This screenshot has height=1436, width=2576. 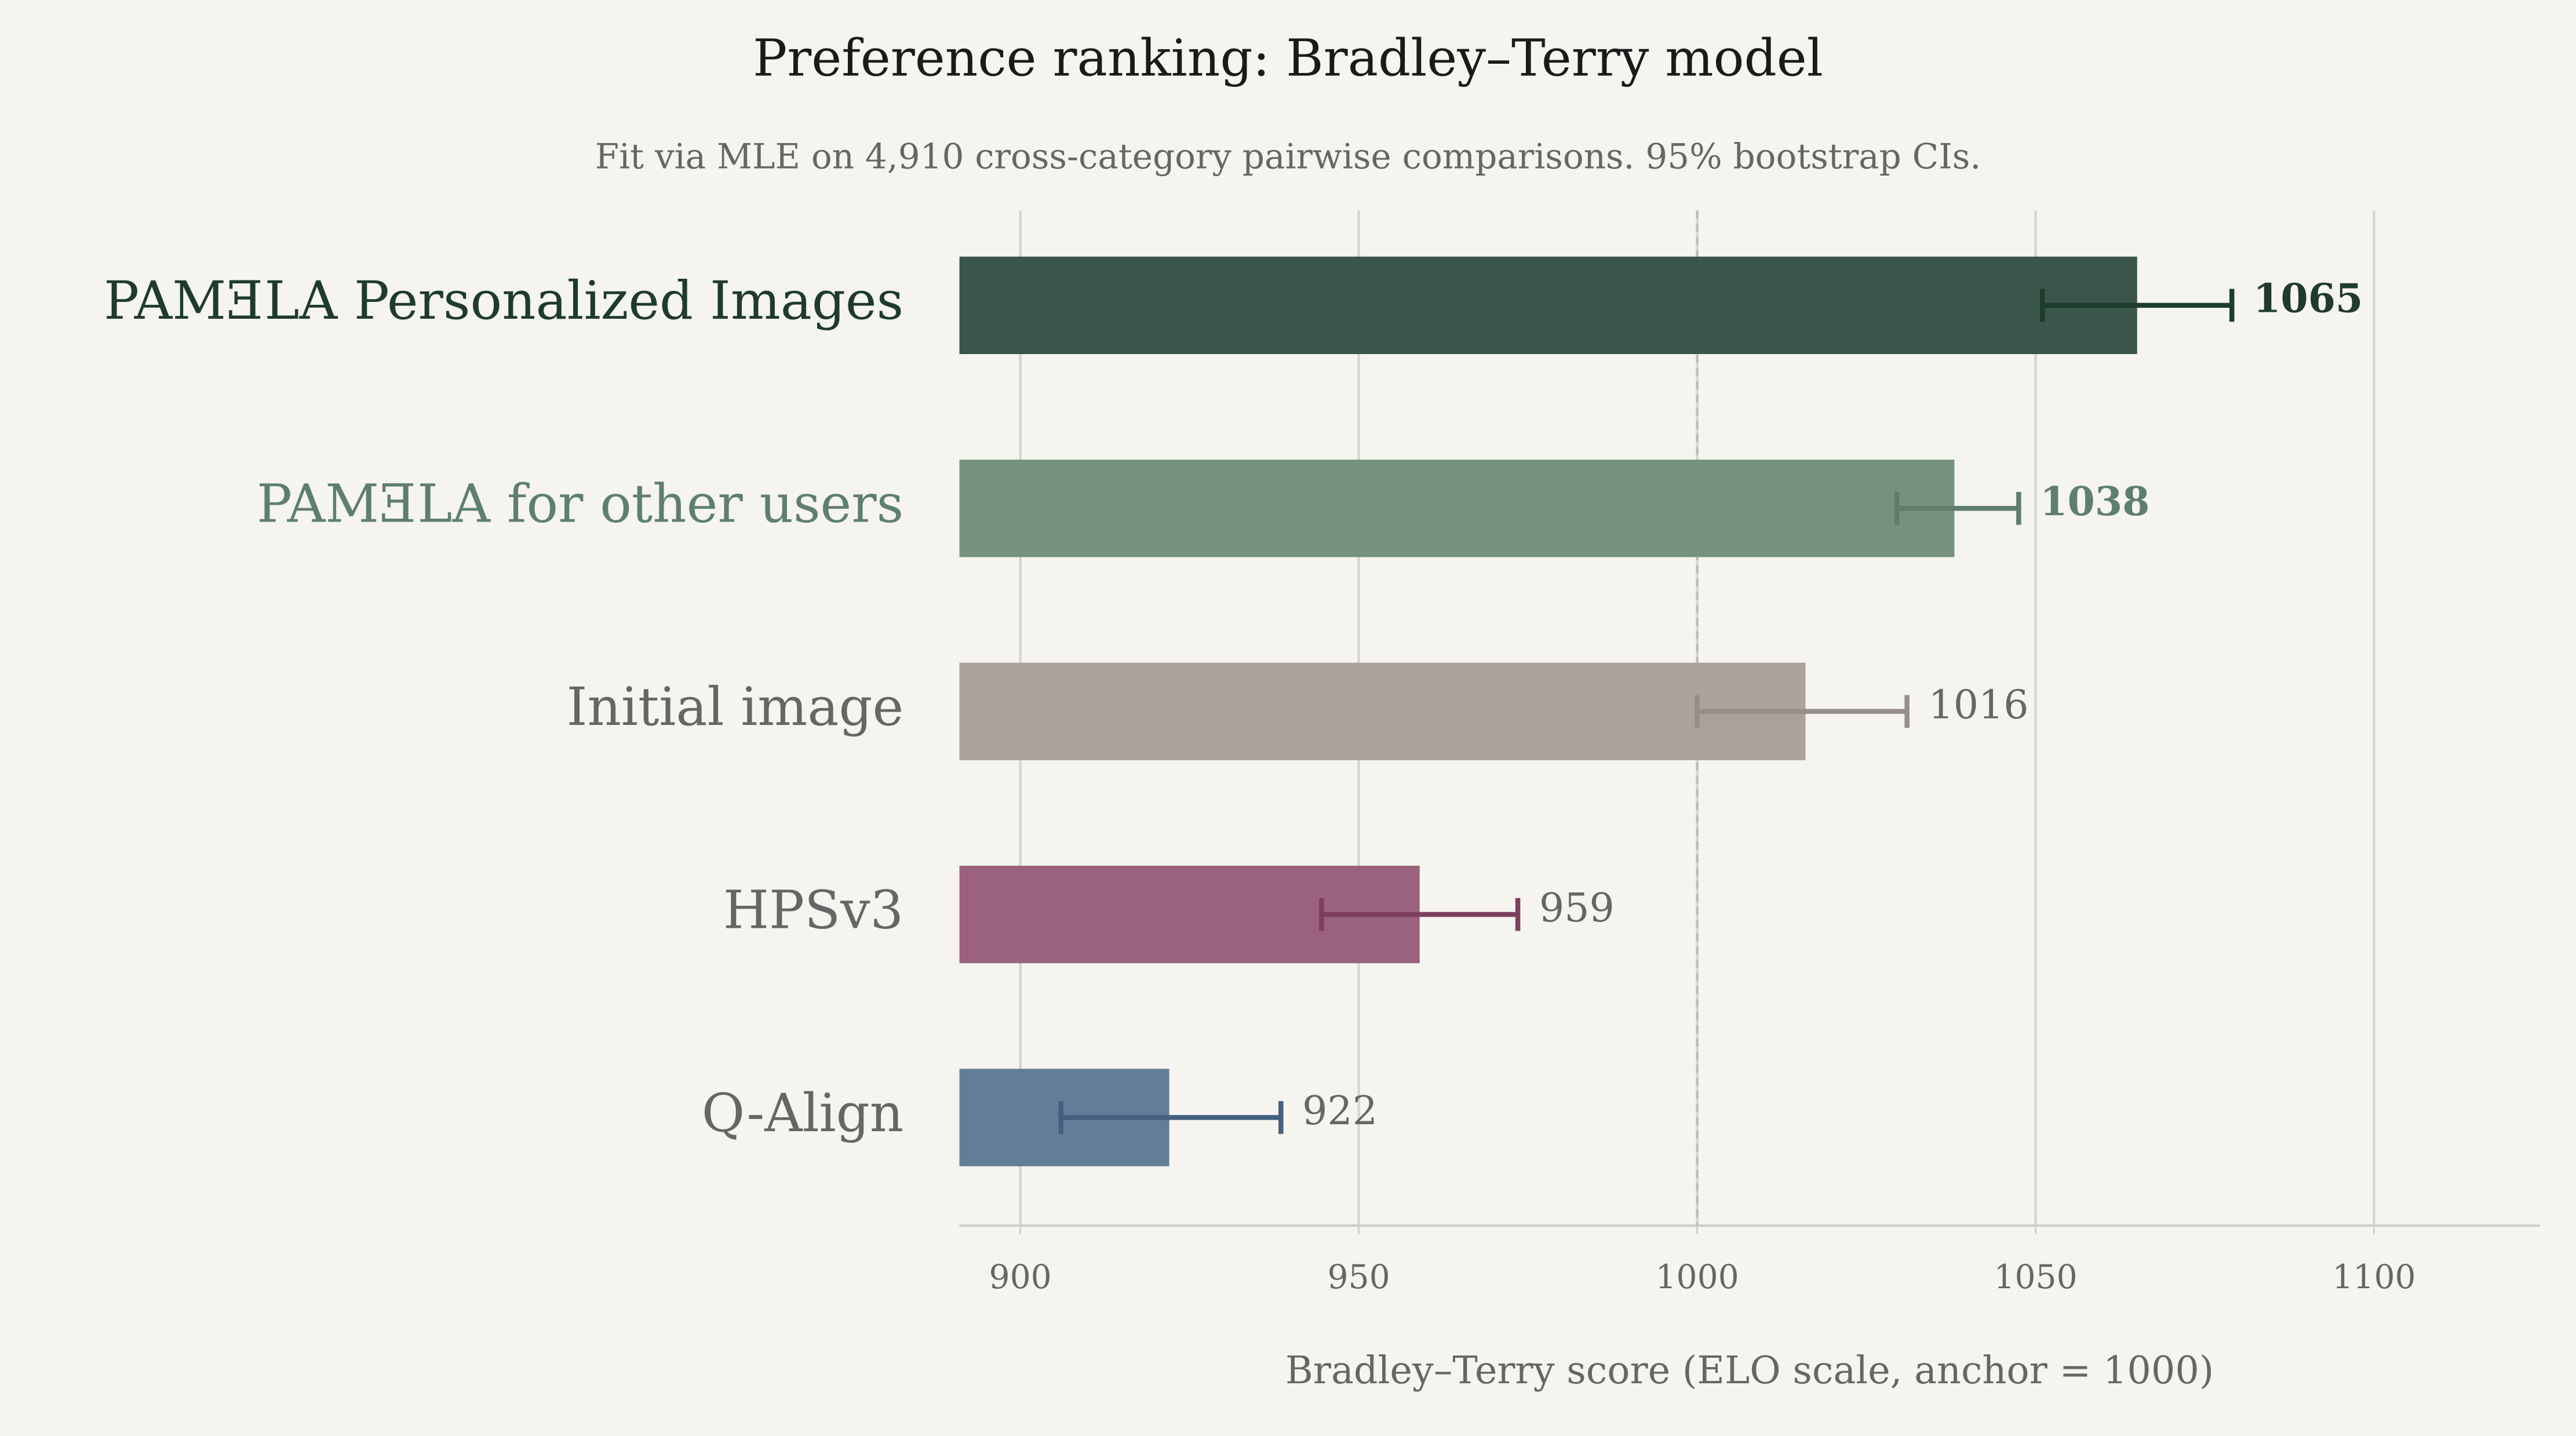 What do you see at coordinates (1340, 1111) in the screenshot?
I see `value-label: 922` at bounding box center [1340, 1111].